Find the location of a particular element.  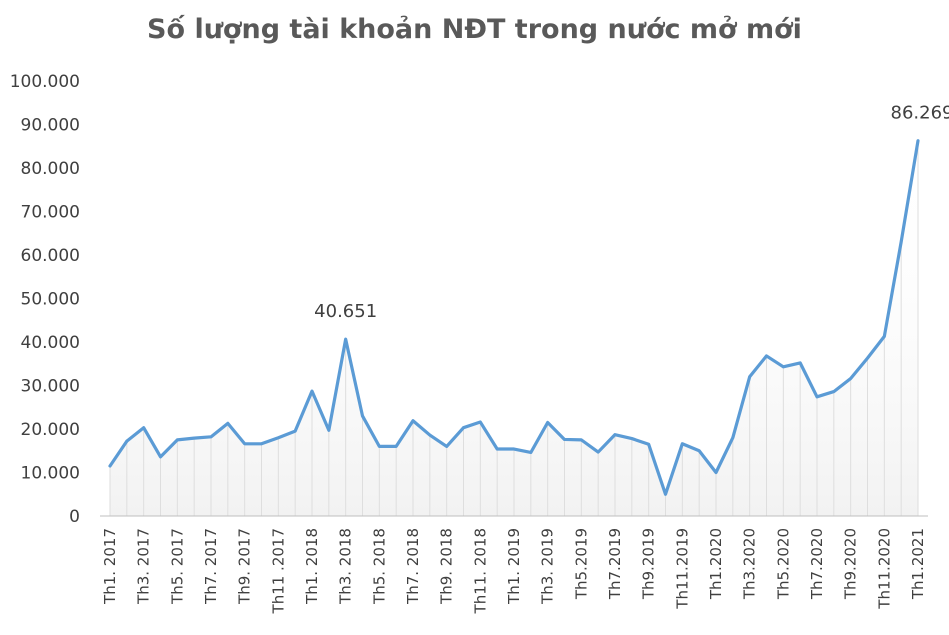

y-tick-label: 90.000 is located at coordinates (50, 126).